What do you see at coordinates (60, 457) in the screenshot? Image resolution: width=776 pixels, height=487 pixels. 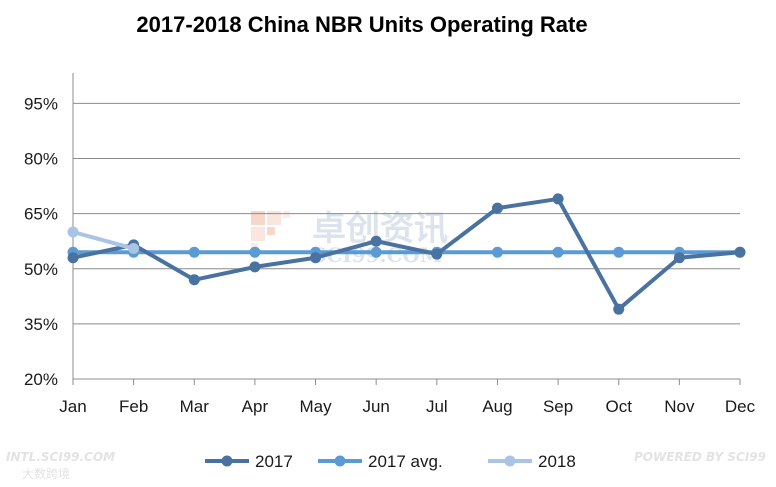 I see `footer-site: INTL.SCI99.COM` at bounding box center [60, 457].